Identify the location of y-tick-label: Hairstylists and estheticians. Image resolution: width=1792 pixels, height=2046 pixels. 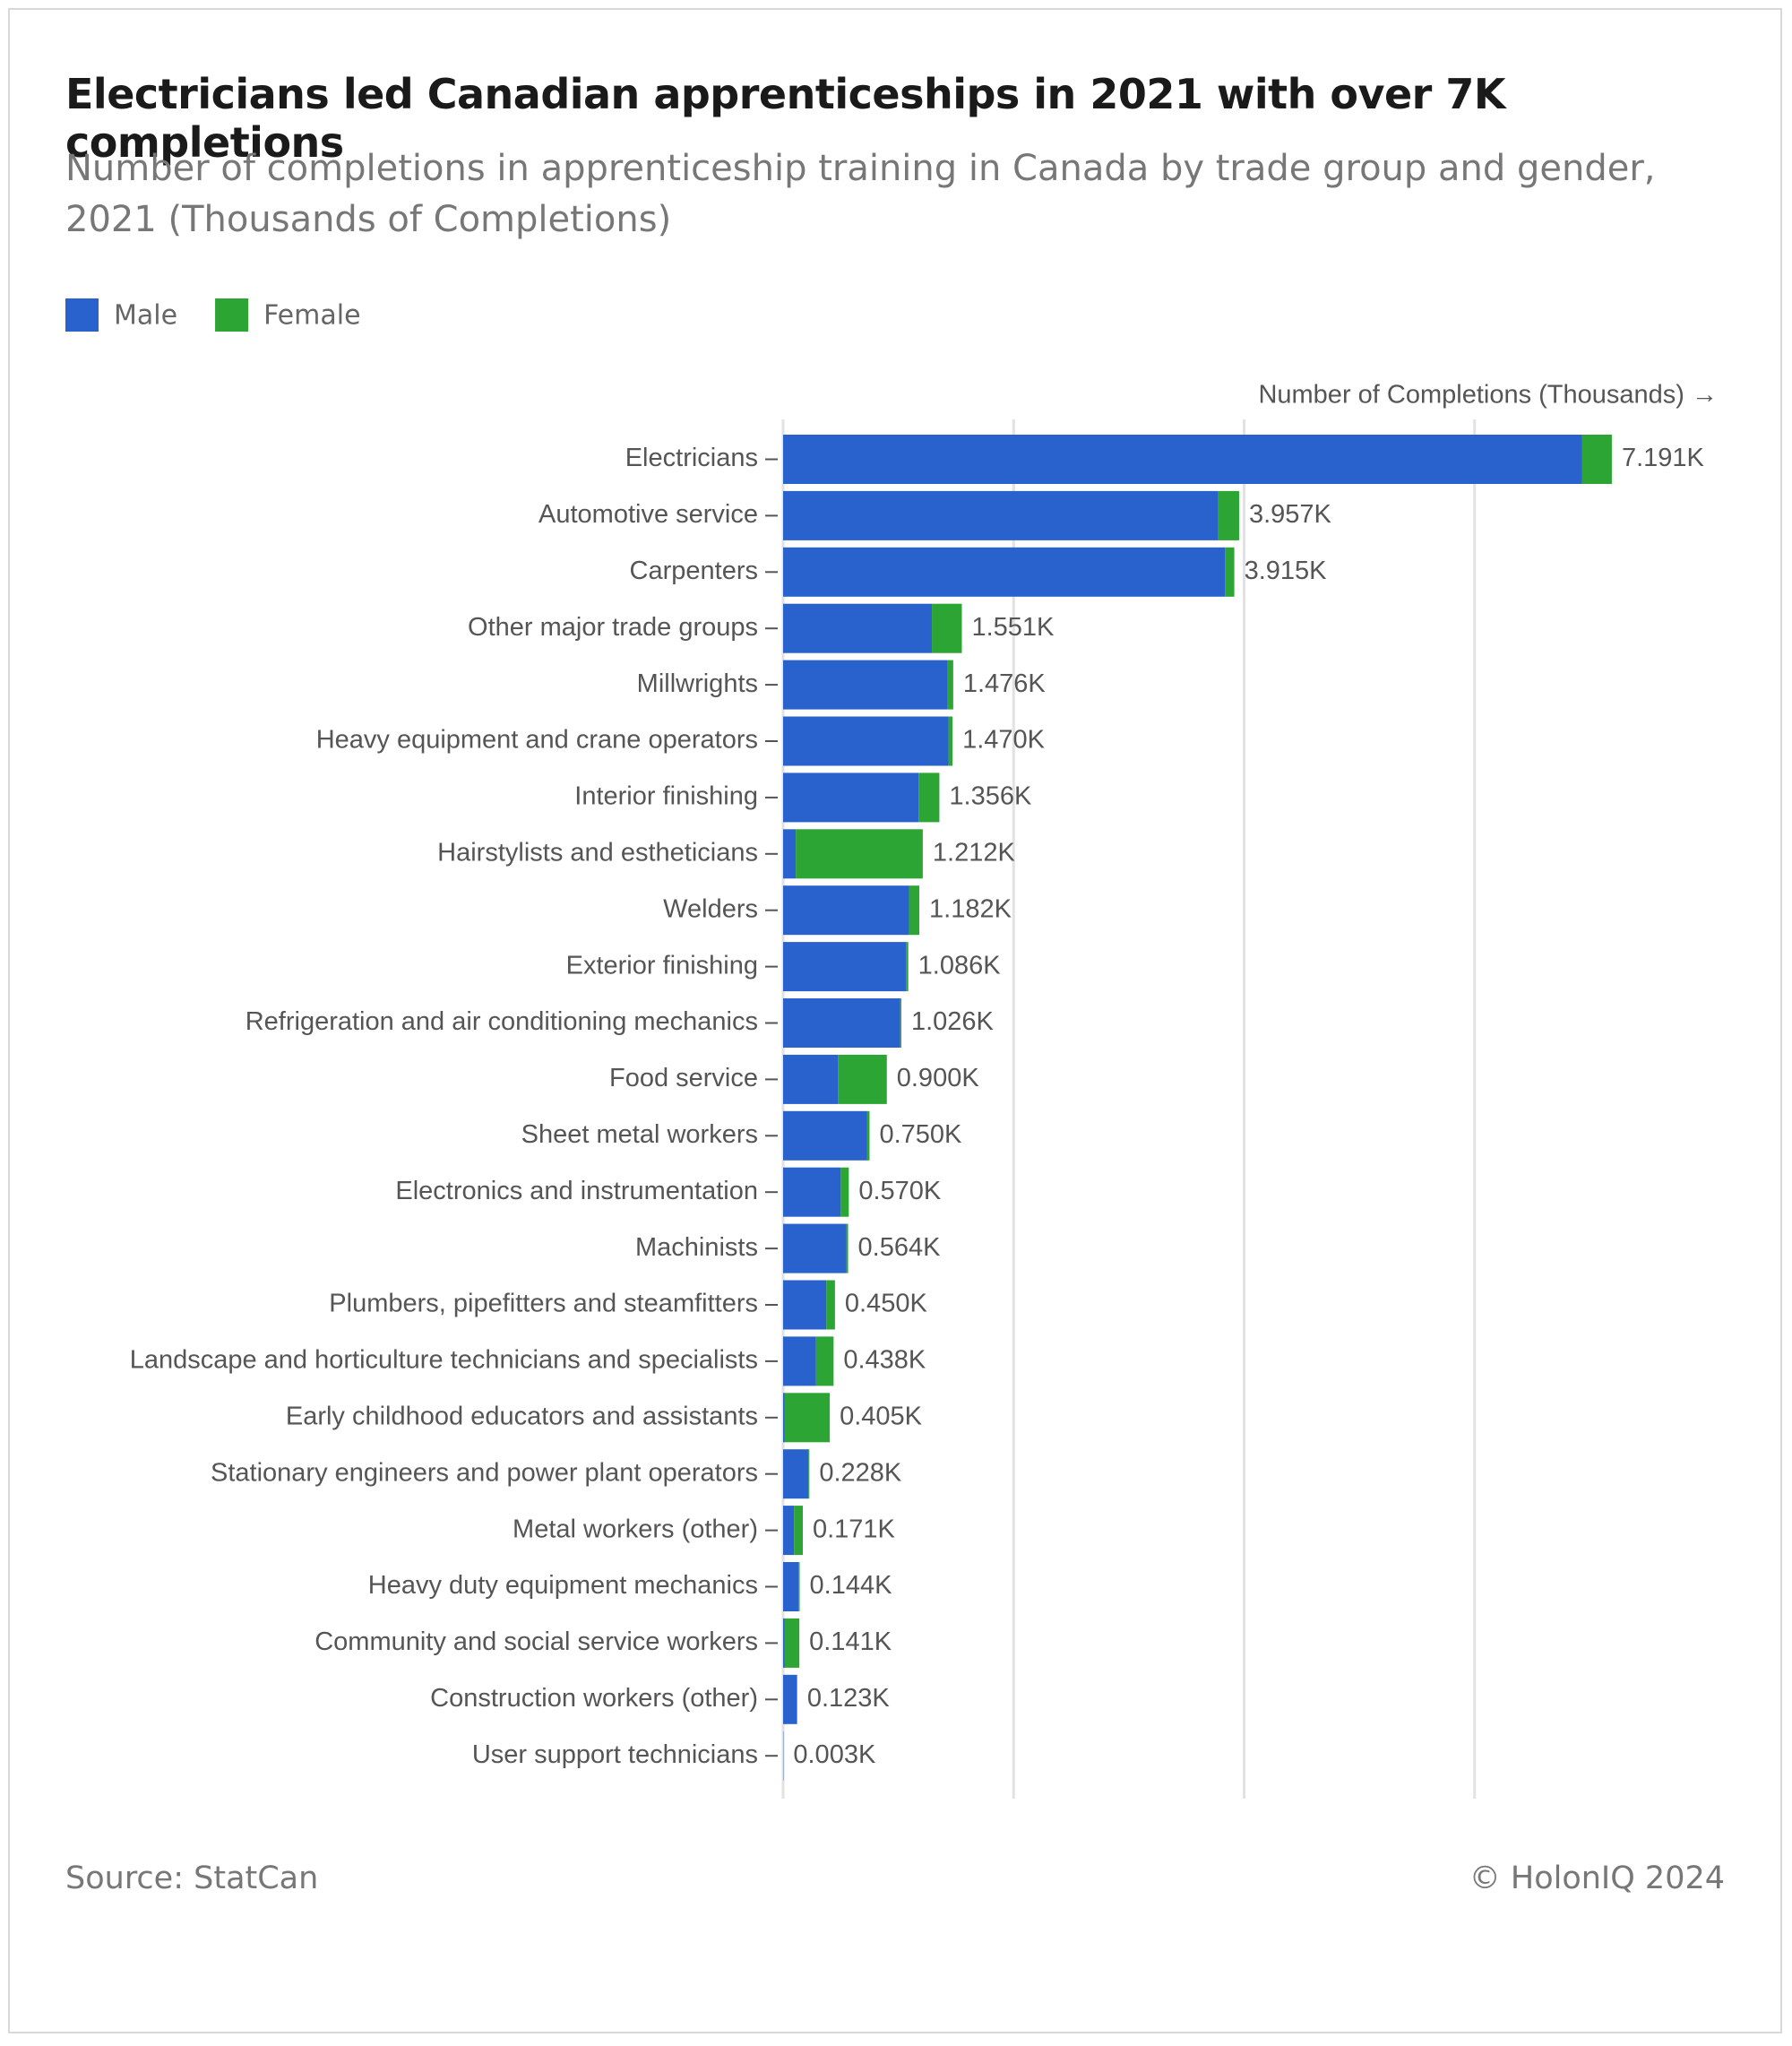
(597, 852).